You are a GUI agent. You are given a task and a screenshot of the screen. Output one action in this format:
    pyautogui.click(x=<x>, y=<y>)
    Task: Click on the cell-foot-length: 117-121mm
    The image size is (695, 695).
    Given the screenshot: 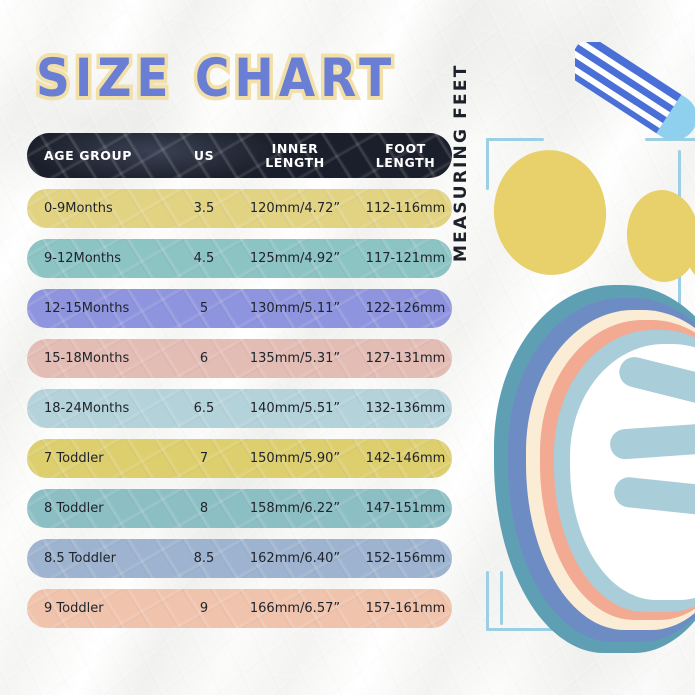 What is the action you would take?
    pyautogui.click(x=405, y=258)
    